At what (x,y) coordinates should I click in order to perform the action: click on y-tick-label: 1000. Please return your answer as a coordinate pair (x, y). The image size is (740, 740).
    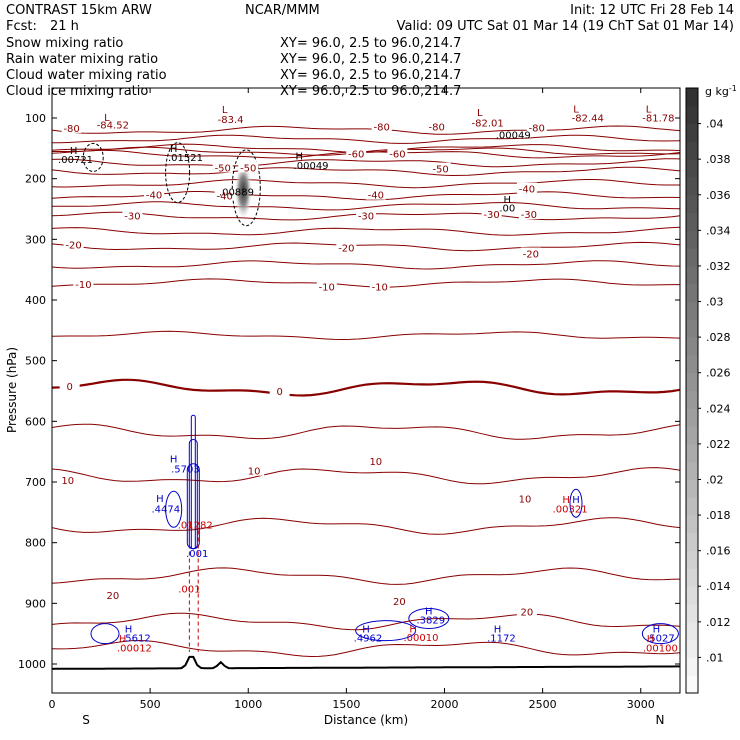
    Looking at the image, I should click on (32, 664).